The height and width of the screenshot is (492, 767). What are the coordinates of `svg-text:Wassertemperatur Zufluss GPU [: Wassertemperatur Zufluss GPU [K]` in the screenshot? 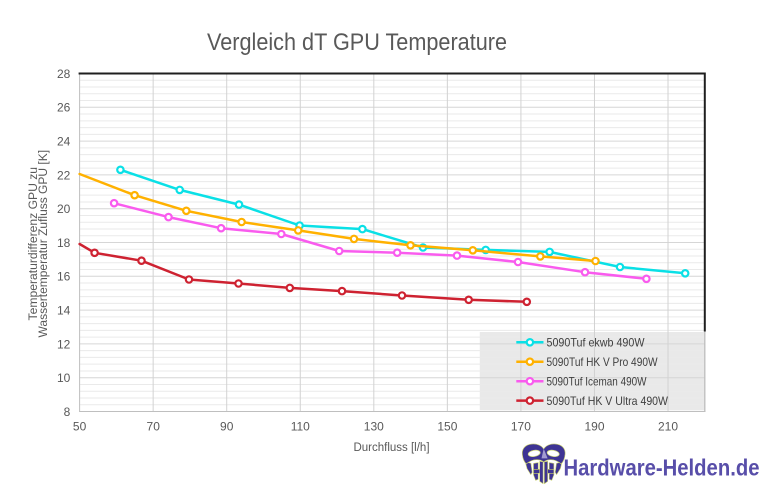 It's located at (44, 244).